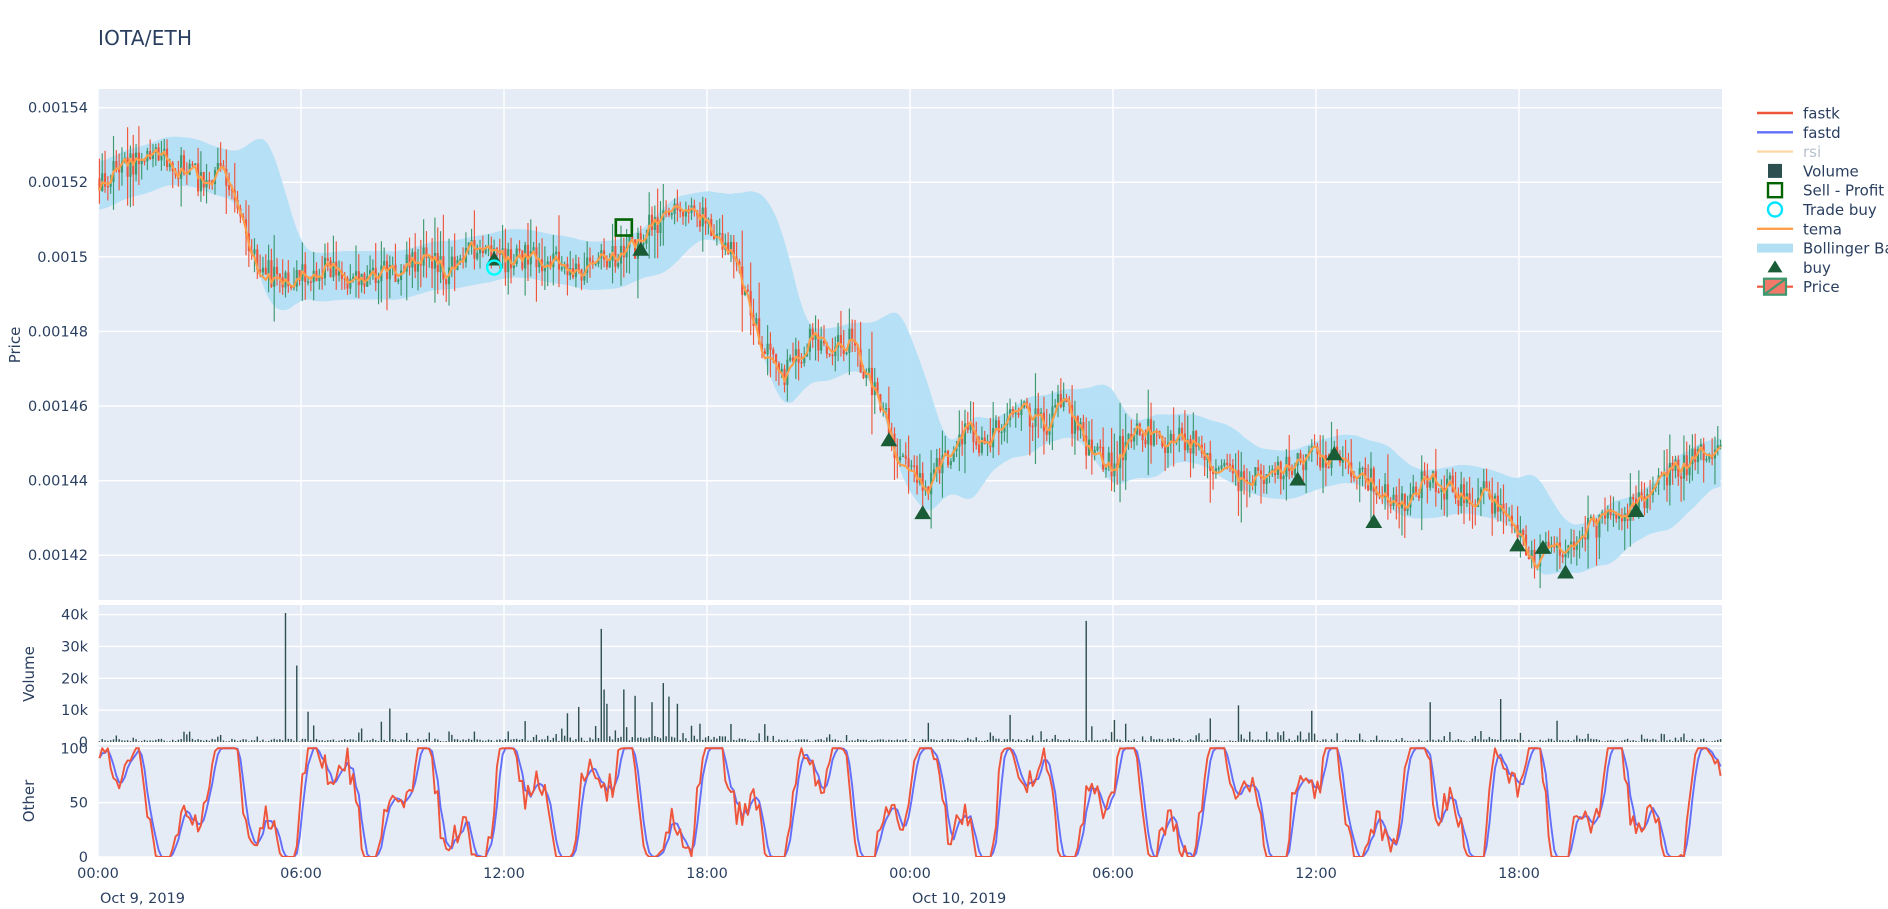 This screenshot has width=1888, height=909. Describe the element at coordinates (1821, 287) in the screenshot. I see `legend-label: Price` at that location.